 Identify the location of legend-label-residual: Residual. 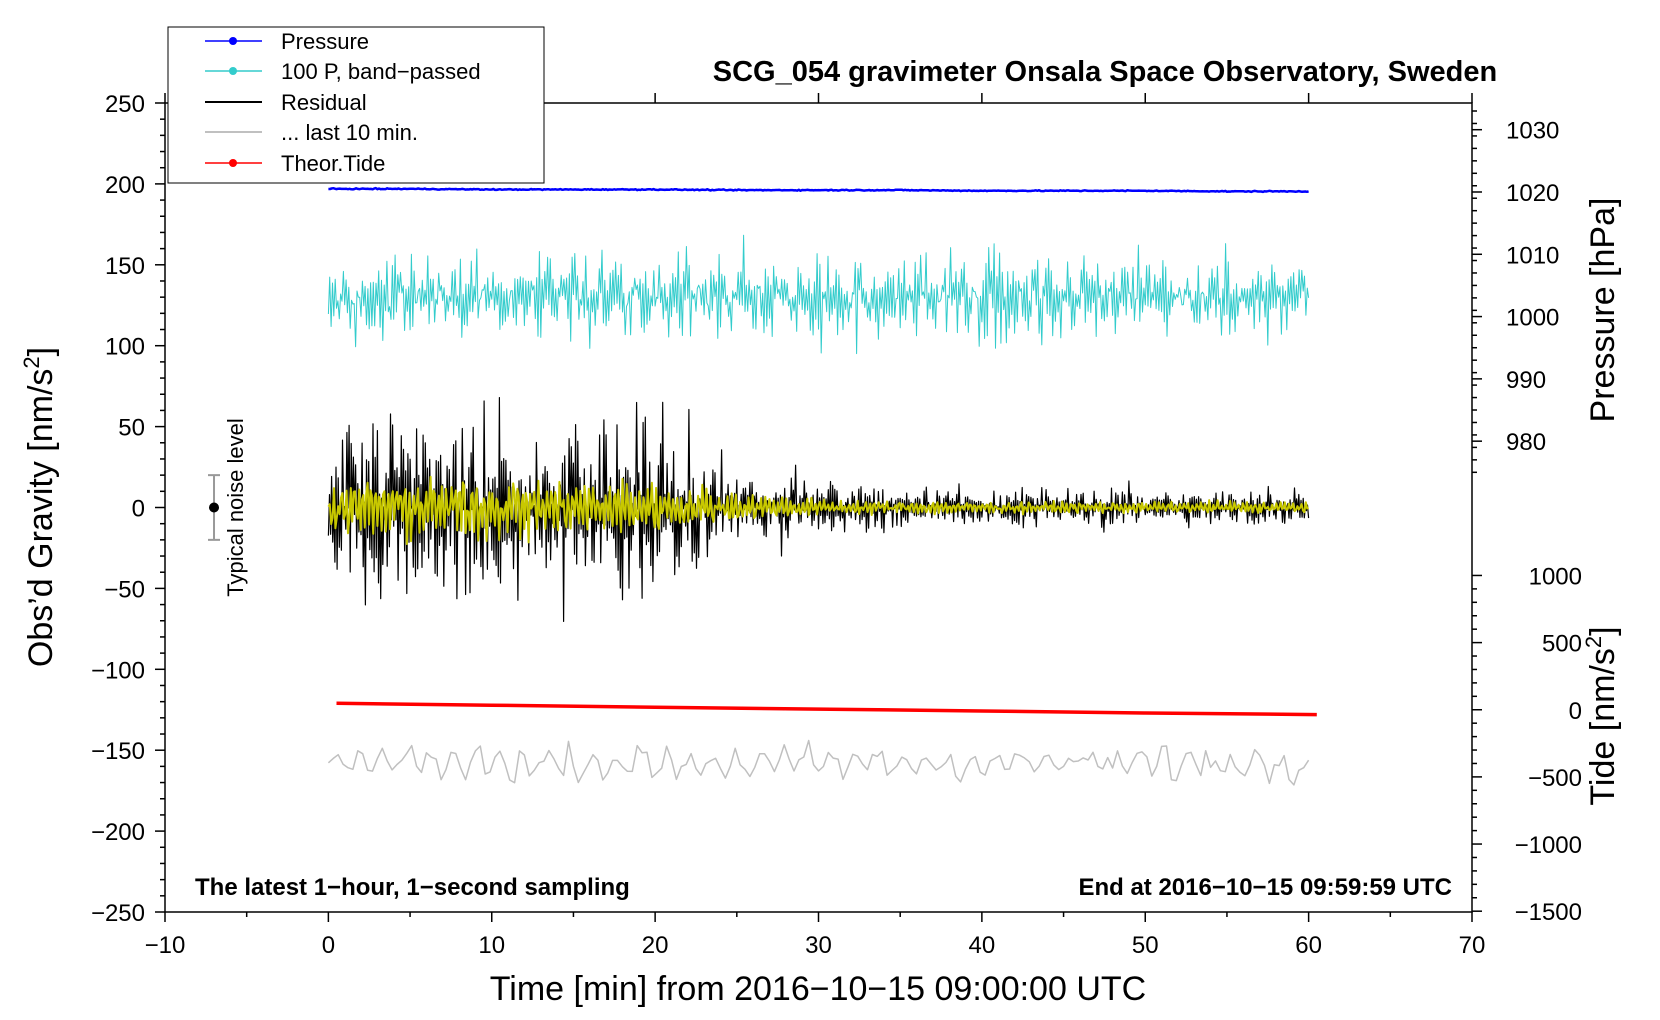
(324, 102).